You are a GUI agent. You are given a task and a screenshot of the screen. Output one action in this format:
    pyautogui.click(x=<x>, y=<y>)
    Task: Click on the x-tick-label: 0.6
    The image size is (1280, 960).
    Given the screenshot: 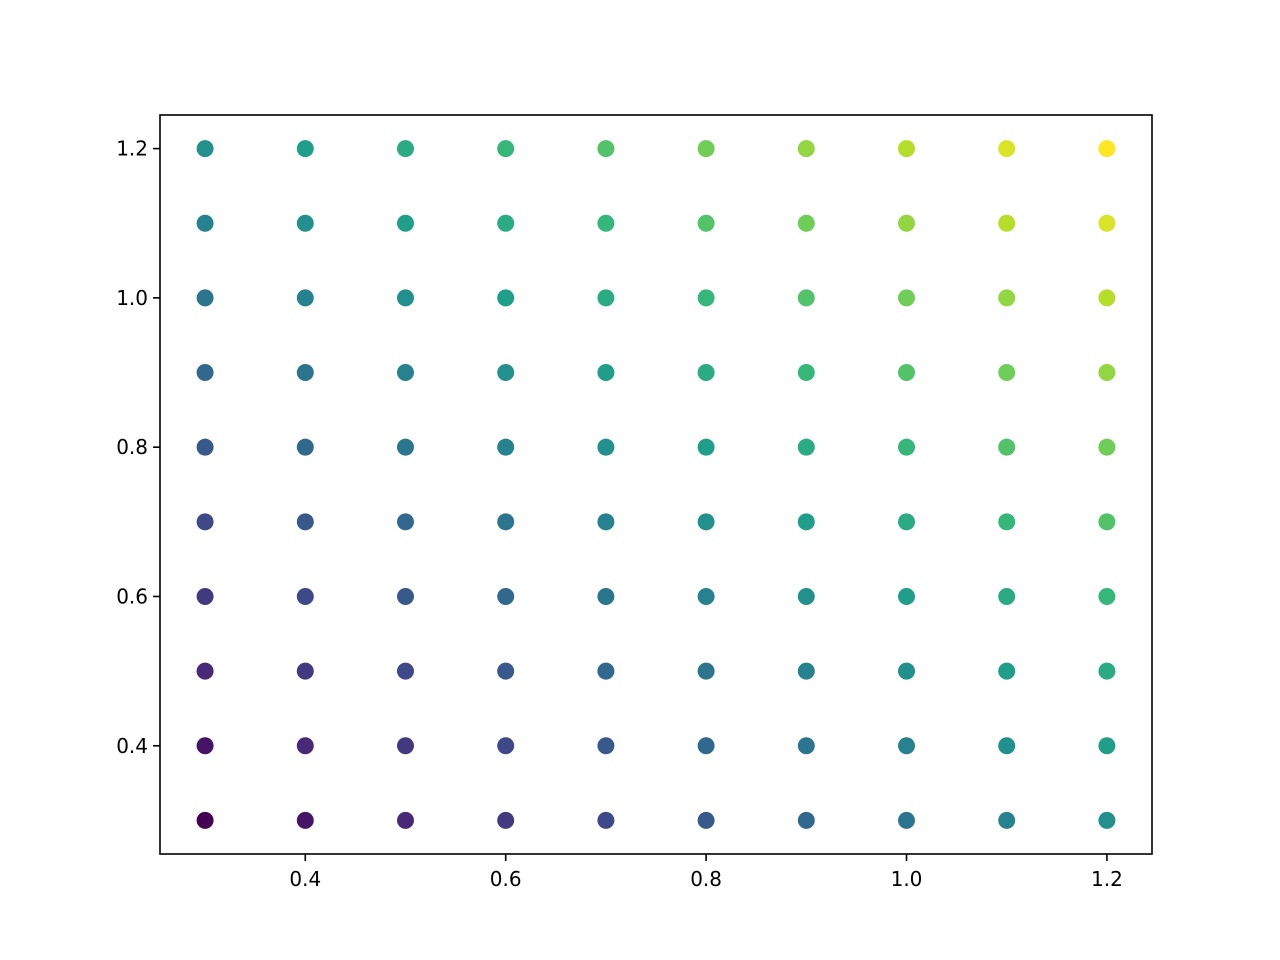 What is the action you would take?
    pyautogui.click(x=506, y=879)
    